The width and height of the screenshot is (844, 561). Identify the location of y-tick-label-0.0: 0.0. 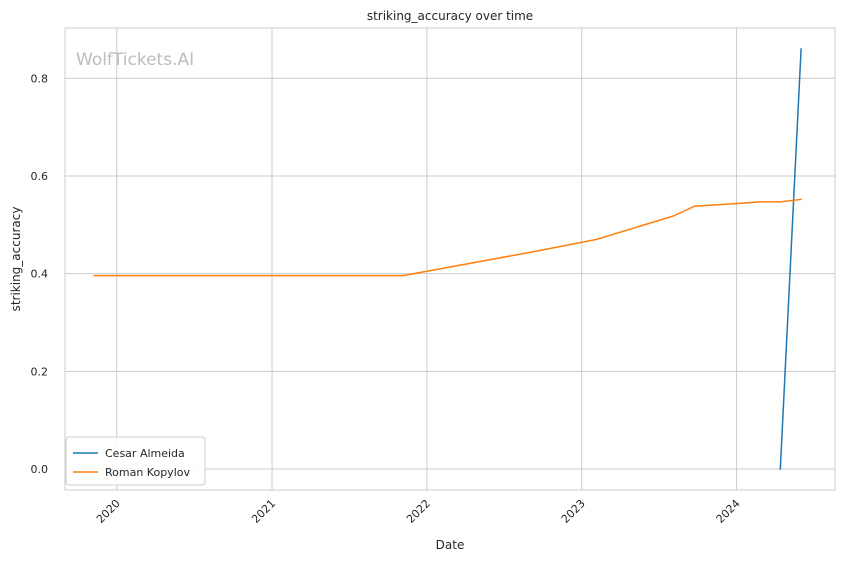
(40, 469).